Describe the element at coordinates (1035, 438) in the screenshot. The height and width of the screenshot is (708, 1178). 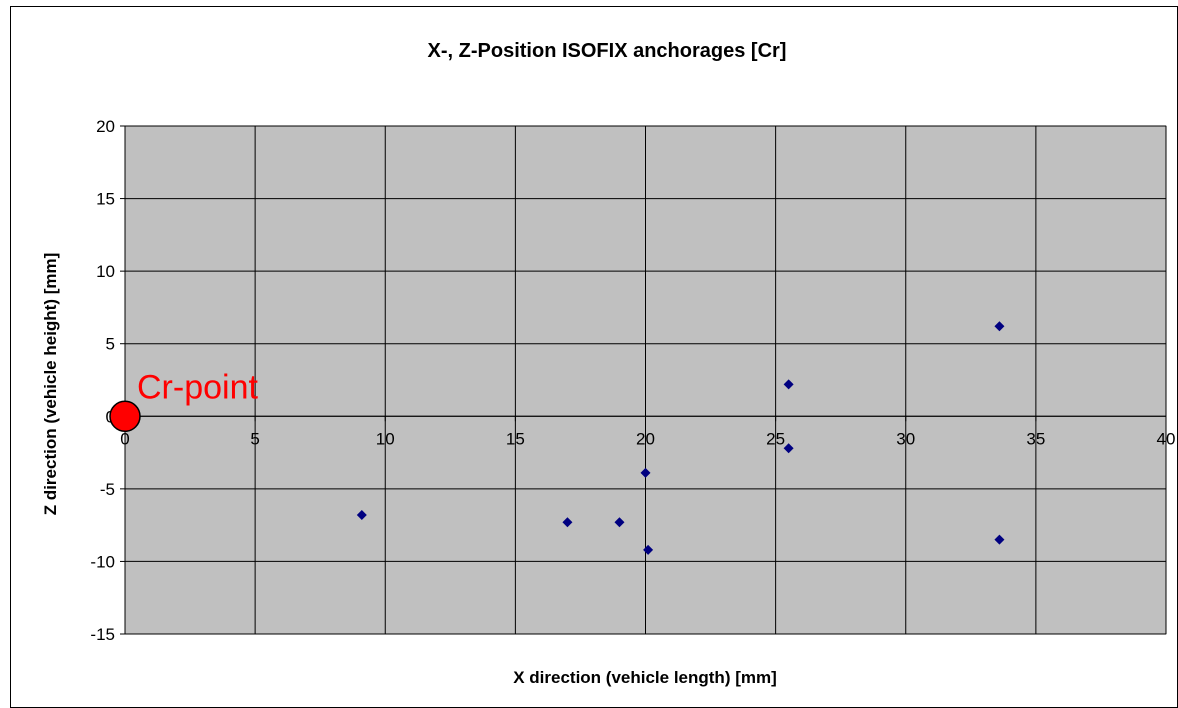
I see `x-tick-label: 35` at that location.